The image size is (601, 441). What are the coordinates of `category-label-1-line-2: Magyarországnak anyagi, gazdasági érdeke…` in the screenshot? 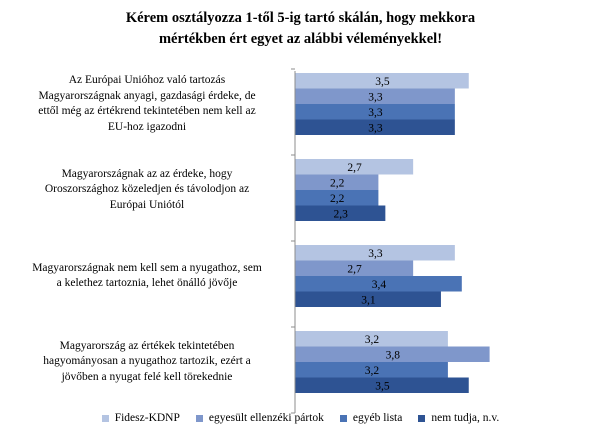 It's located at (147, 95).